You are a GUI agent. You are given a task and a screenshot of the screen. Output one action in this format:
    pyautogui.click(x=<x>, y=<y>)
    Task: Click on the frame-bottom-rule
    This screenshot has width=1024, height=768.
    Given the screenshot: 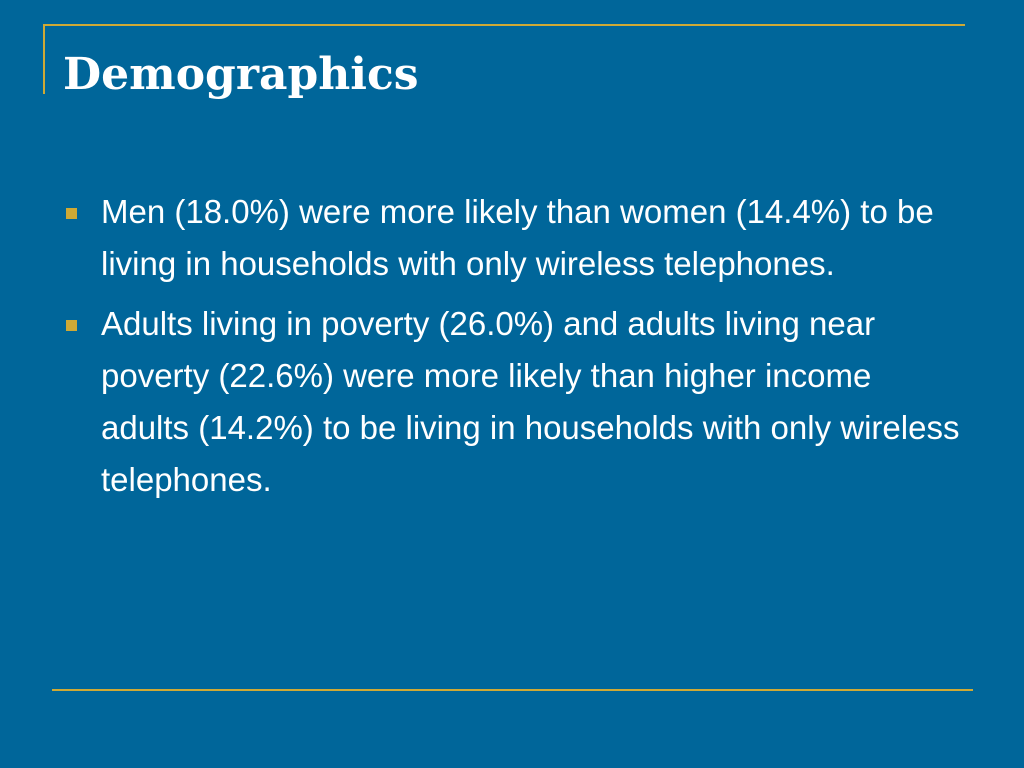 What is the action you would take?
    pyautogui.click(x=512, y=690)
    